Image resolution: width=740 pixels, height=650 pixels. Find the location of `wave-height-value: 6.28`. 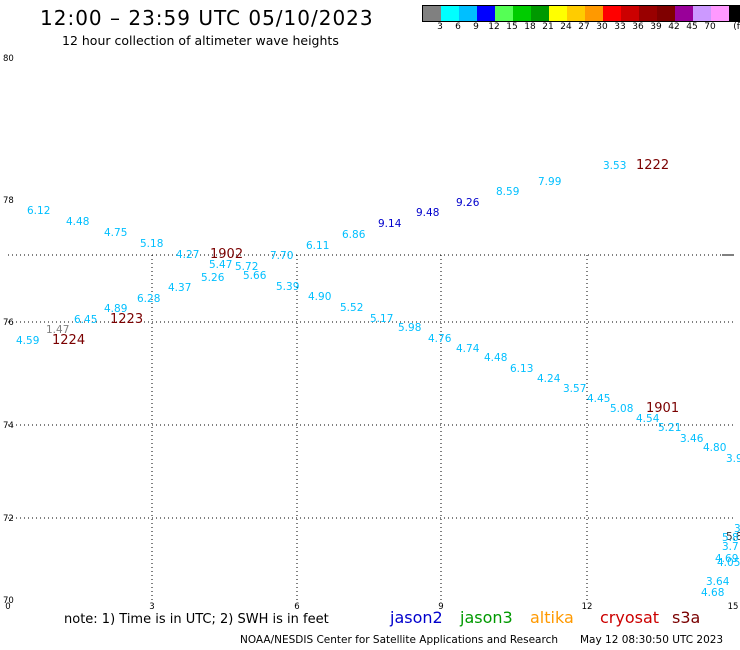

wave-height-value: 6.28 is located at coordinates (148, 299).